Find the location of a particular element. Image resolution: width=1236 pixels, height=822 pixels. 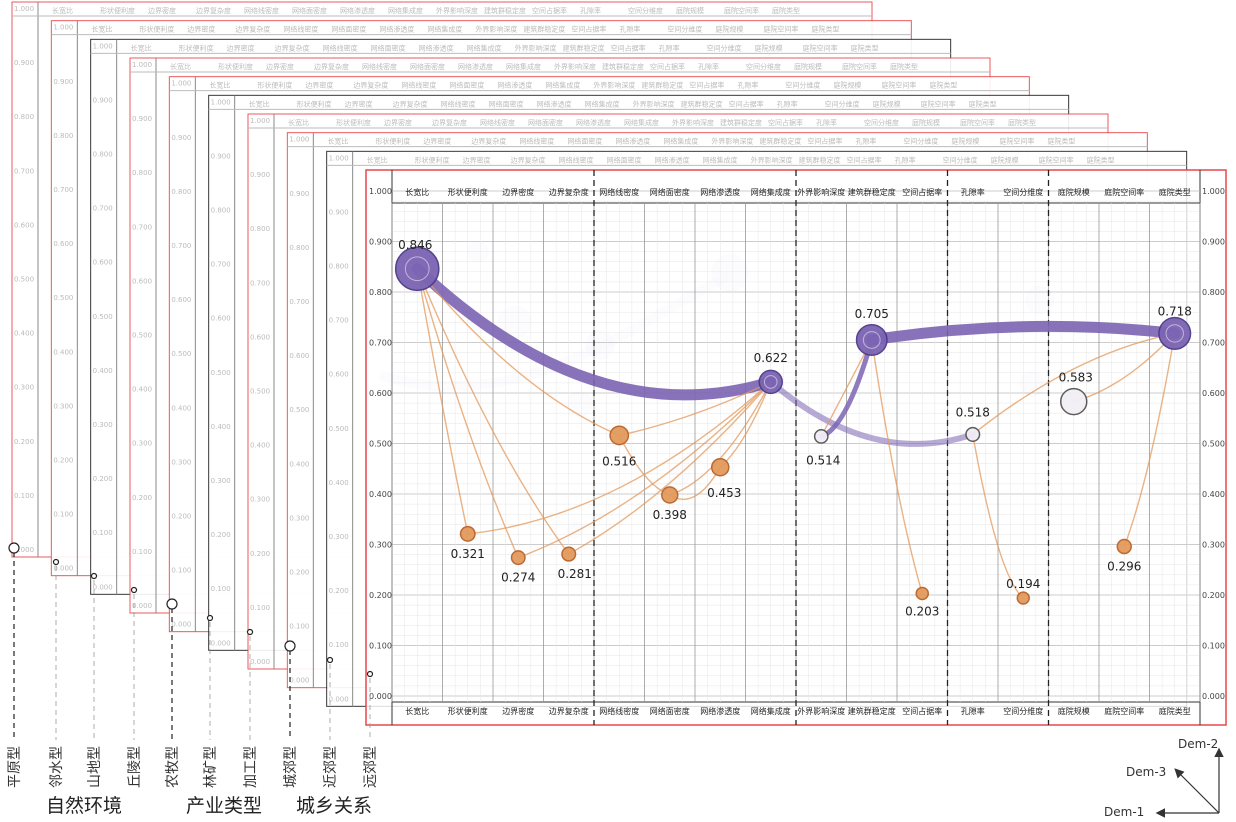

category-label-top: 庭院规模 is located at coordinates (1074, 192).